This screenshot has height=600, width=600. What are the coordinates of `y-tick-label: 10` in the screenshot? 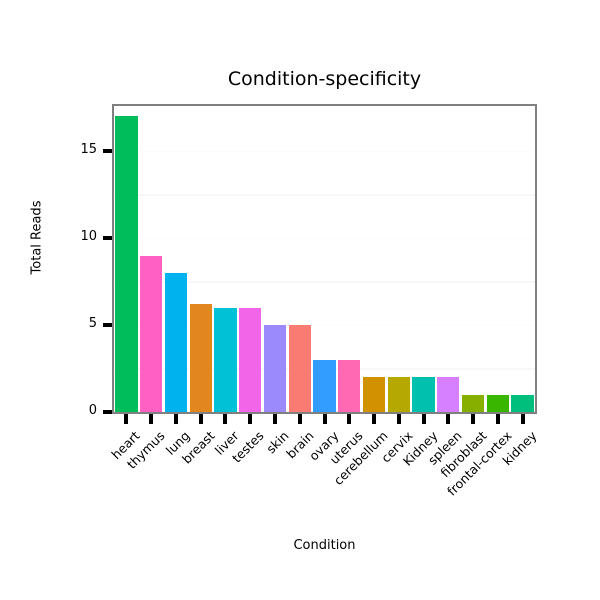 It's located at (88, 237).